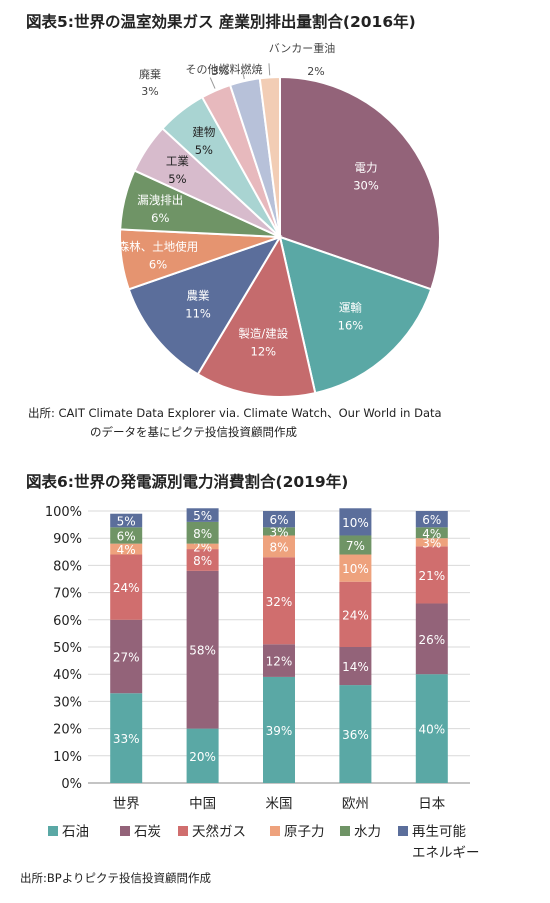 The image size is (550, 903). I want to click on bar-data-label-3-1: 14%, so click(355, 667).